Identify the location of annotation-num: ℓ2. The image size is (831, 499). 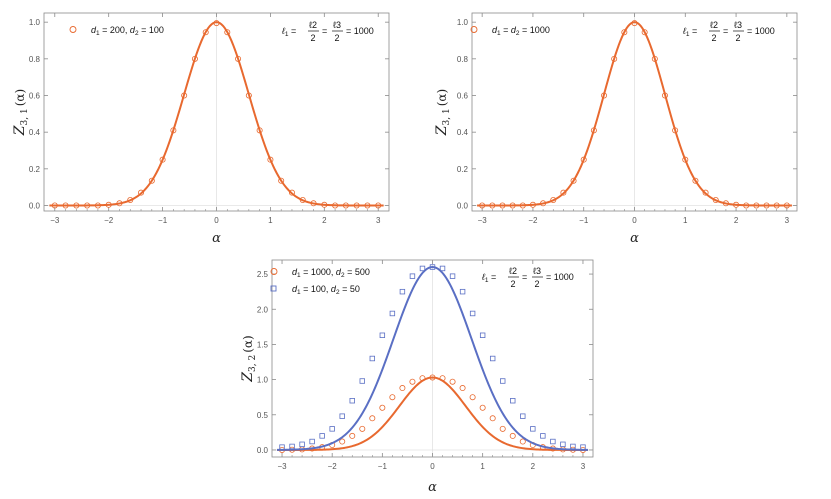
(714, 25).